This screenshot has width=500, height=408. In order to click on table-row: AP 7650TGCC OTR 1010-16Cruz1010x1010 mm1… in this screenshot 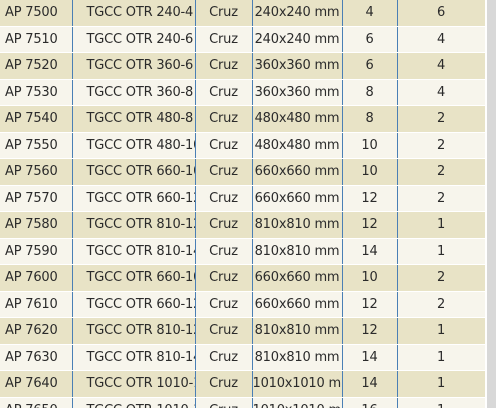, I will do `click(242, 402)`.